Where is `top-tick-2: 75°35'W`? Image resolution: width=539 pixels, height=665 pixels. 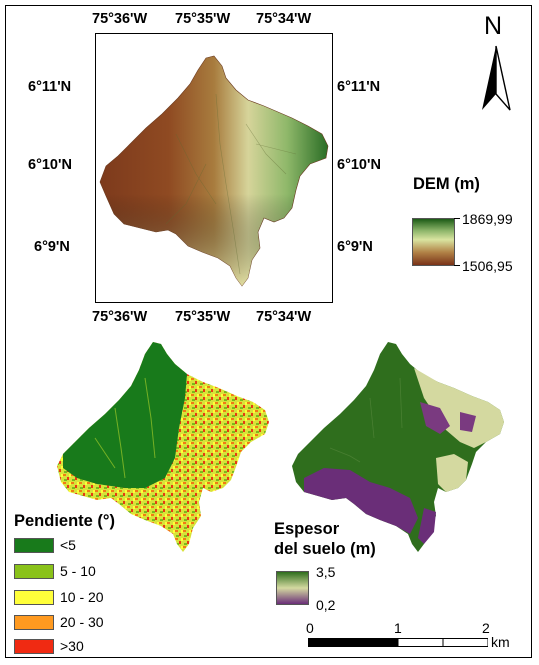 top-tick-2: 75°35'W is located at coordinates (203, 19).